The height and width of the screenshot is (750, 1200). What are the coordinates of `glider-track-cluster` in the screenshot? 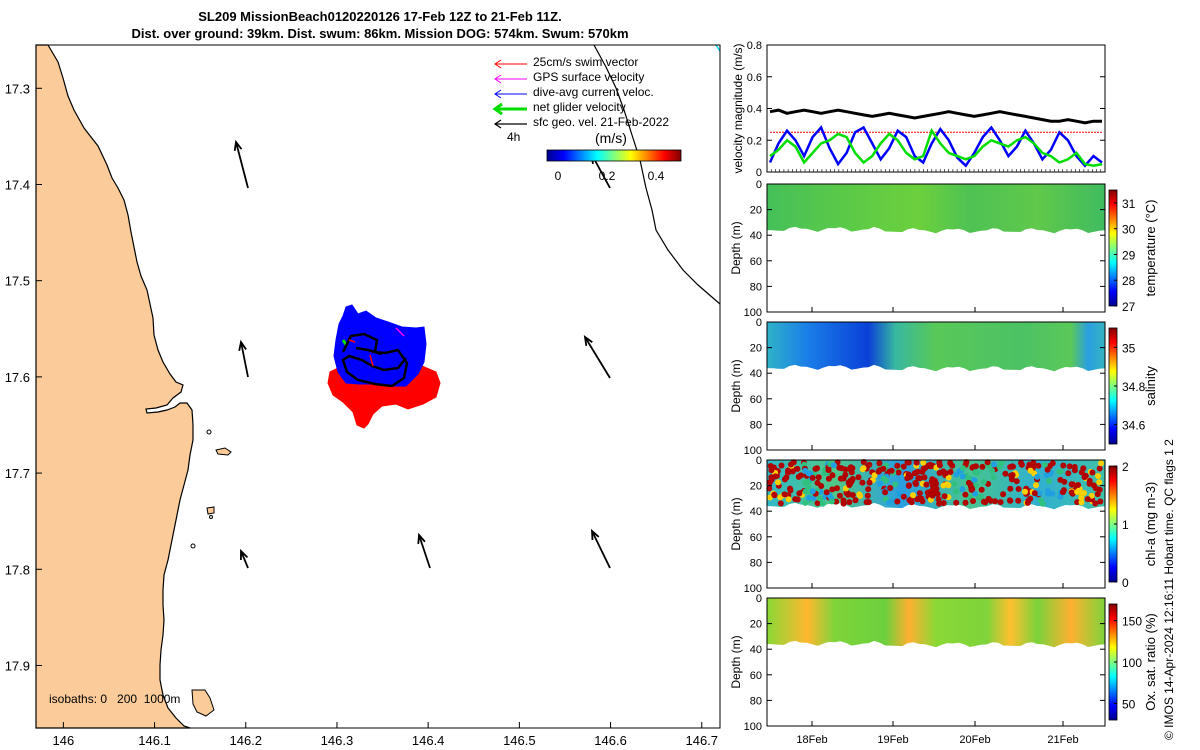 It's located at (384, 366).